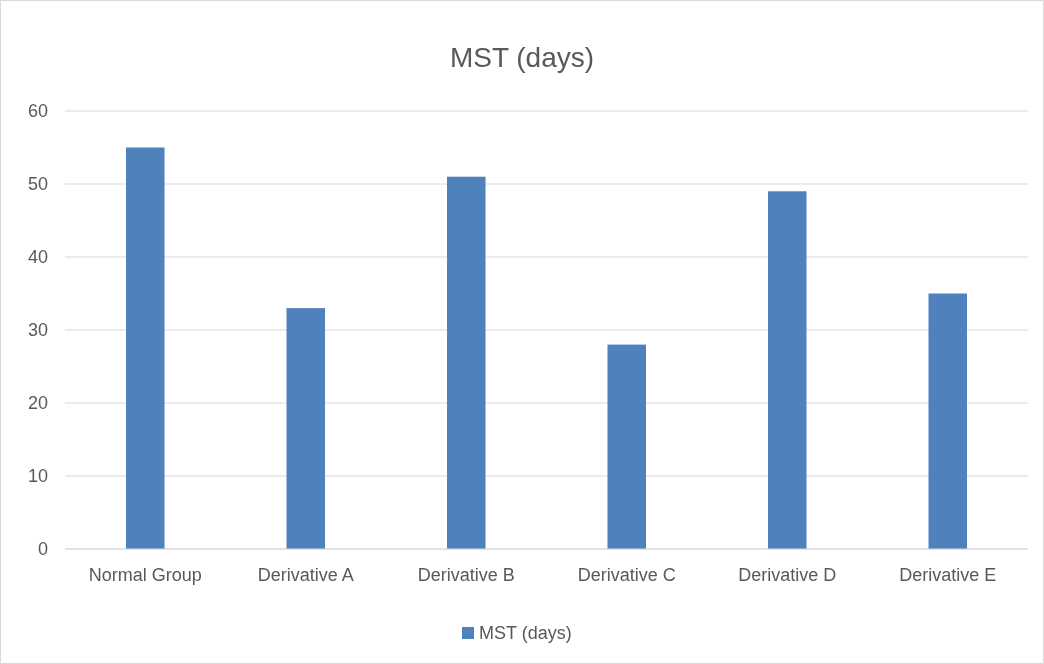 The image size is (1044, 664). Describe the element at coordinates (37, 111) in the screenshot. I see `y-tick-label: 60` at that location.